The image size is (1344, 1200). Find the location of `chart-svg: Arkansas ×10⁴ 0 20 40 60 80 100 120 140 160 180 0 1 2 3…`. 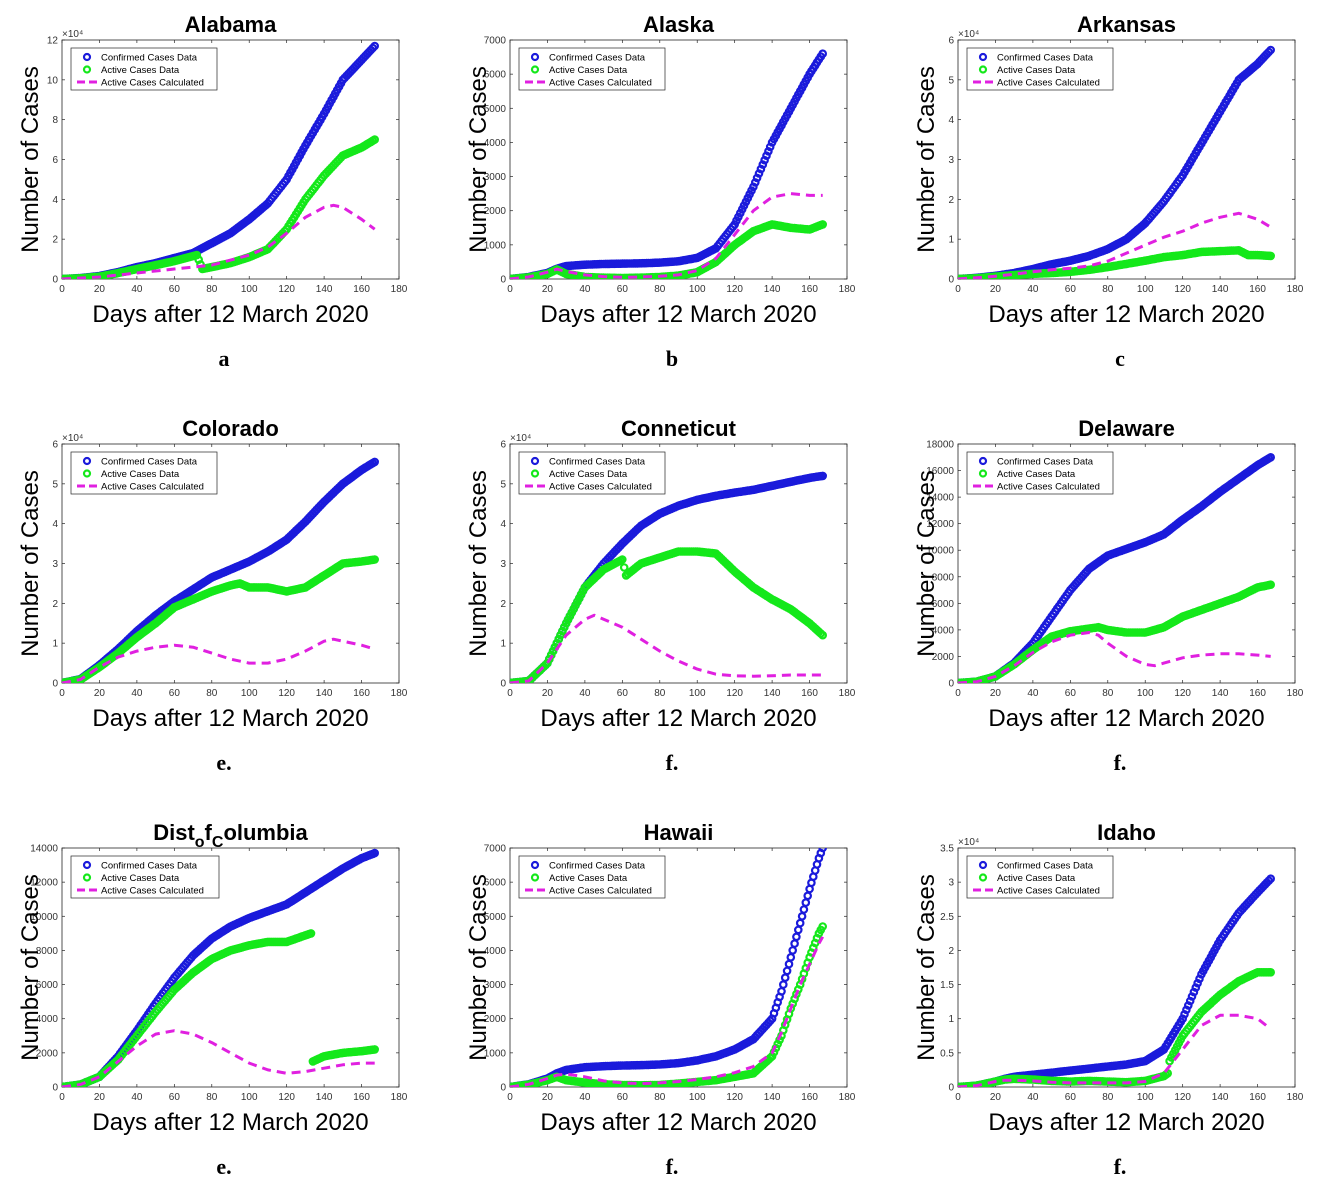

chart-svg: Arkansas ×10⁴ 0 20 40 60 80 100 120 140 160 180 0 1 2 3… is located at coordinates (1108, 170).